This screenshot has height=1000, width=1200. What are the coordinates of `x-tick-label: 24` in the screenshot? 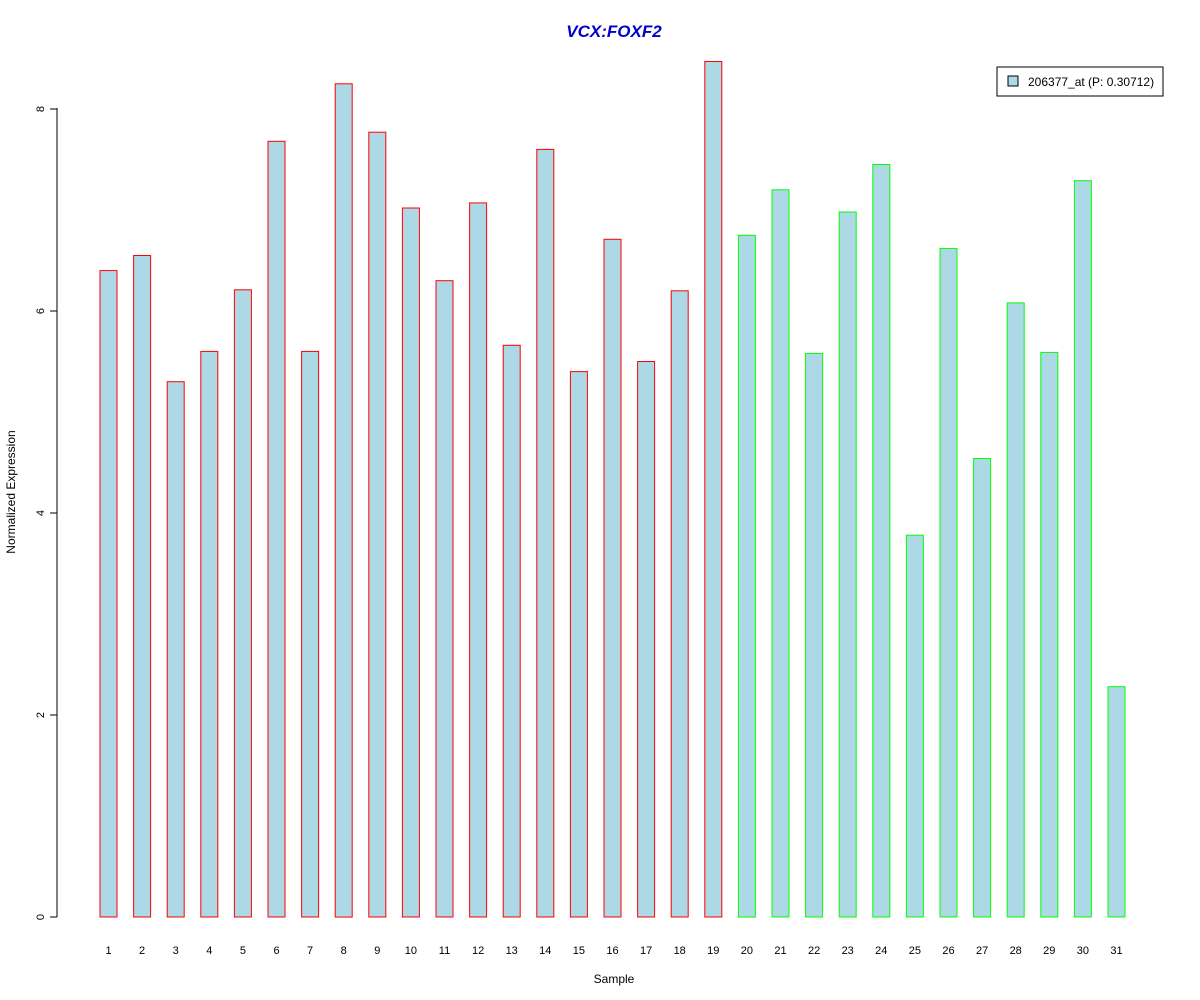 It's located at (881, 951).